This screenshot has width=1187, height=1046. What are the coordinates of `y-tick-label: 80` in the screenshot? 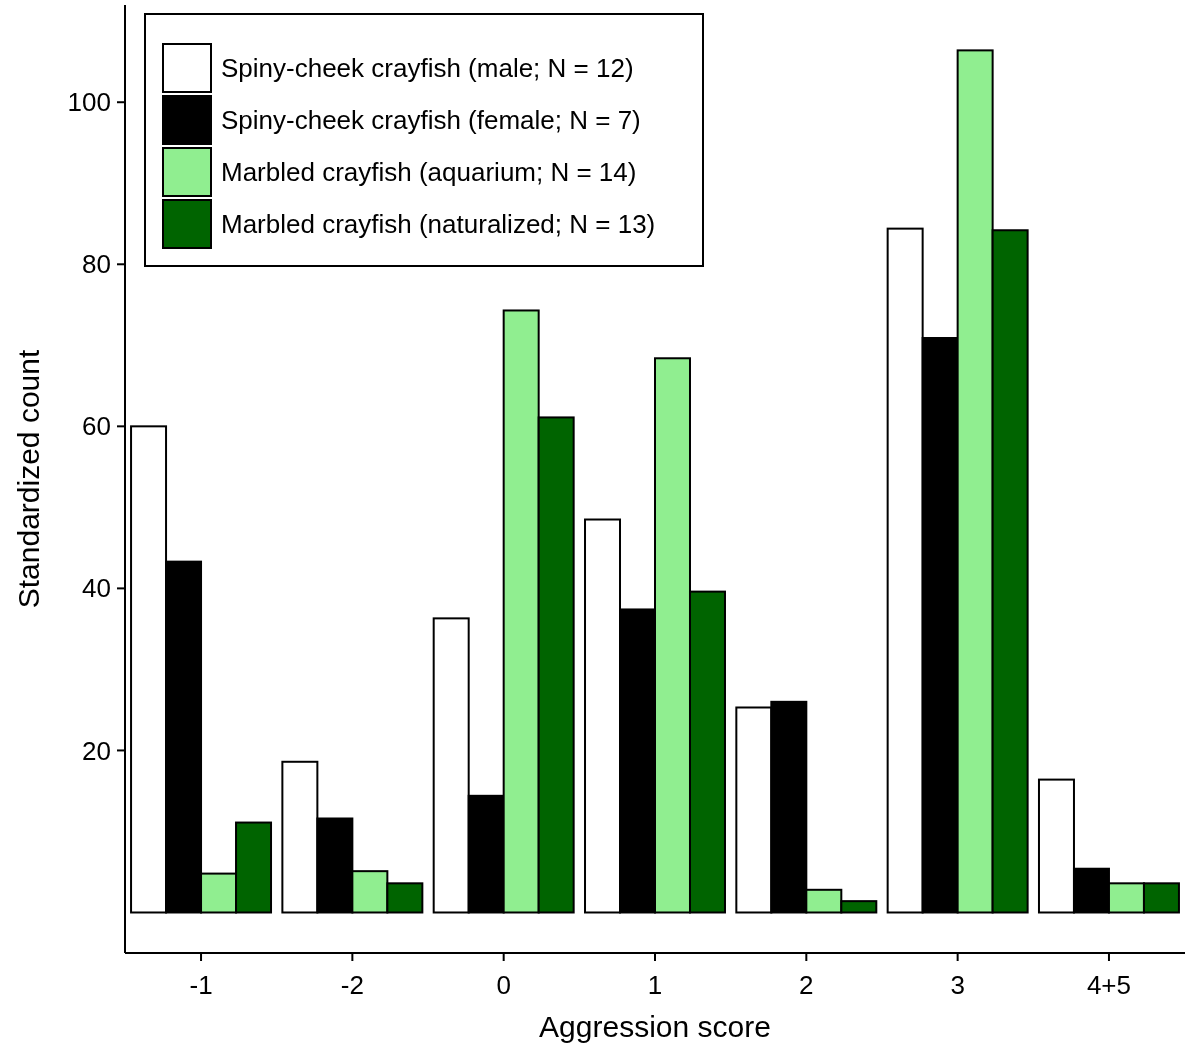 It's located at (96, 264).